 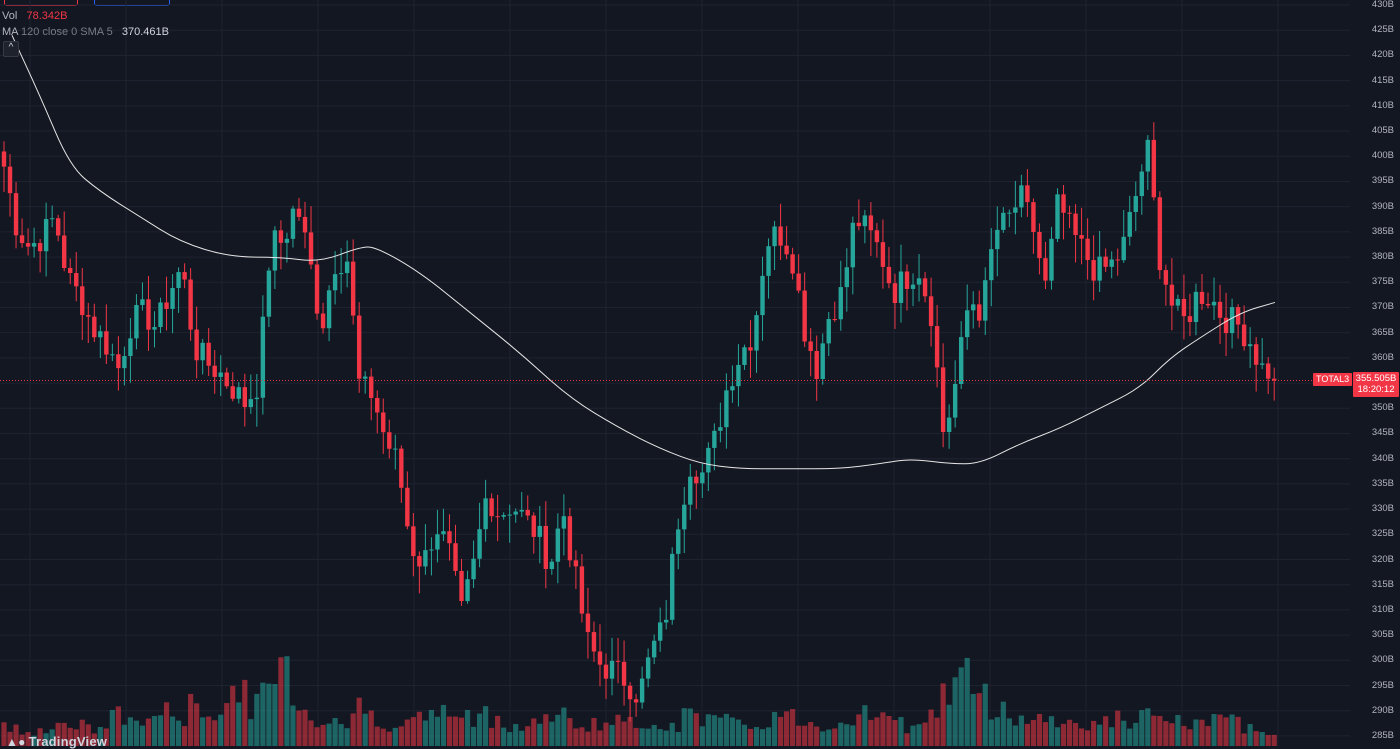 I want to click on tradingview-brand: ▲● TradingView, so click(x=56, y=741).